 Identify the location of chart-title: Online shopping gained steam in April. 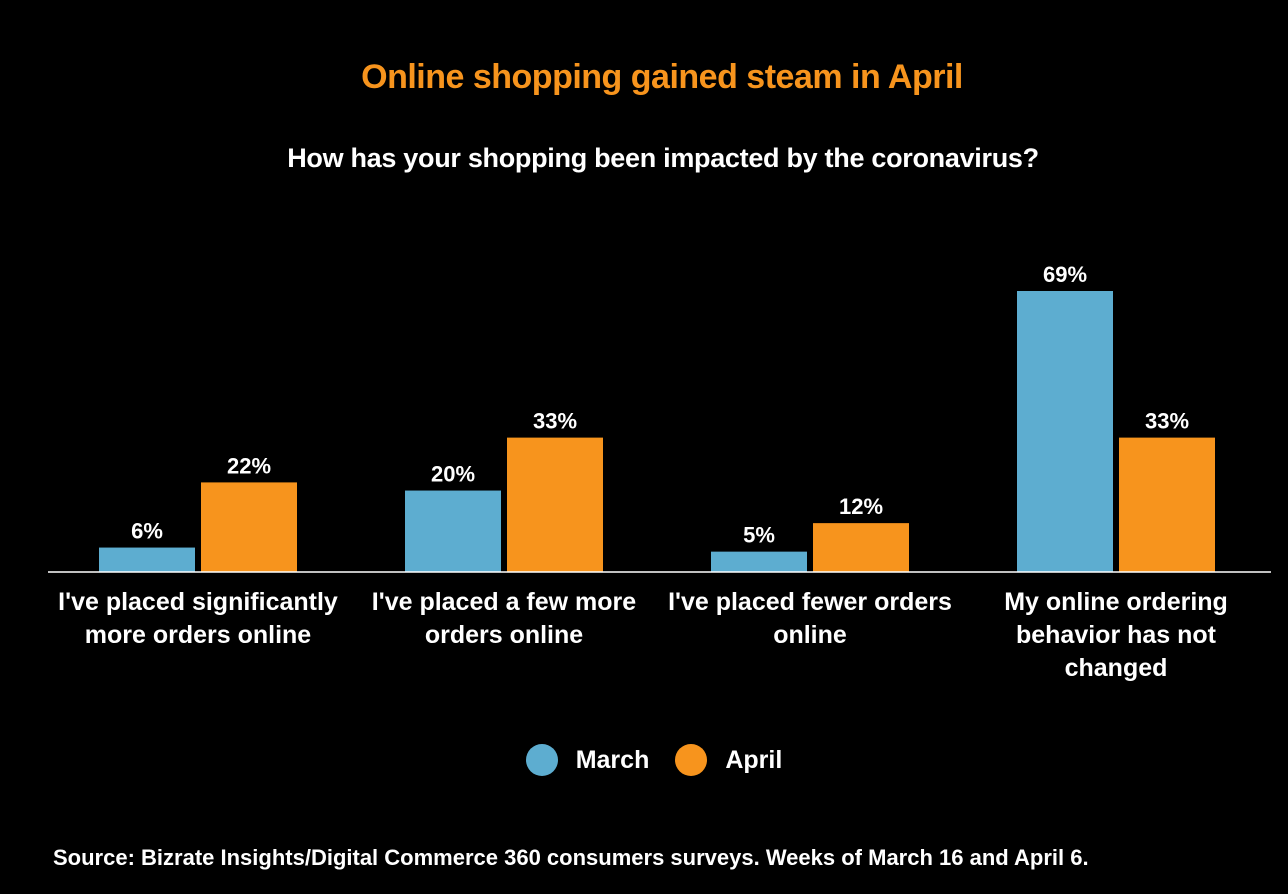
(662, 77).